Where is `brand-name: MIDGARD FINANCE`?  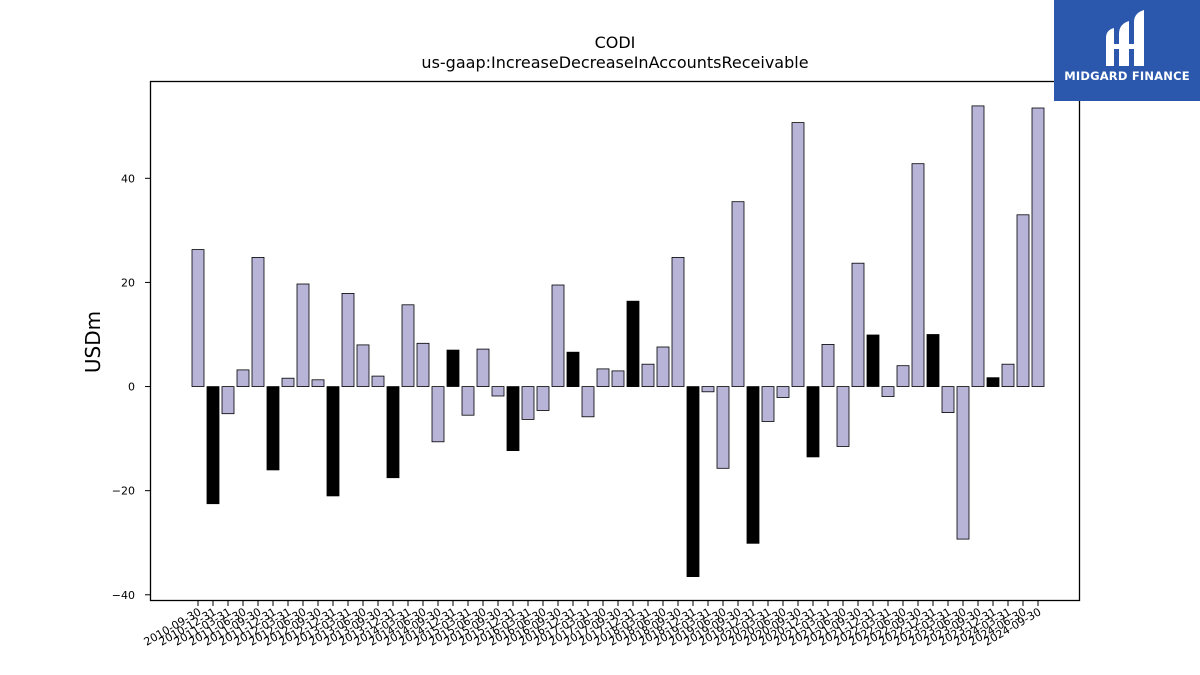
brand-name: MIDGARD FINANCE is located at coordinates (1127, 76).